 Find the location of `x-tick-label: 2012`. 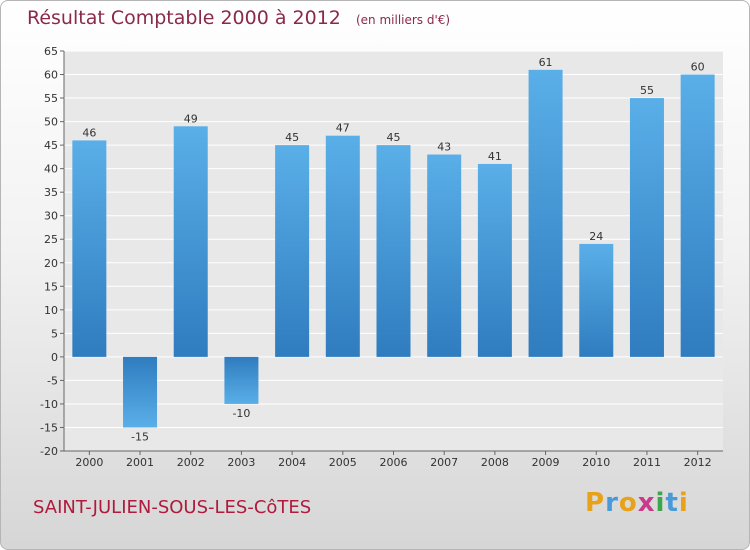

x-tick-label: 2012 is located at coordinates (698, 462).